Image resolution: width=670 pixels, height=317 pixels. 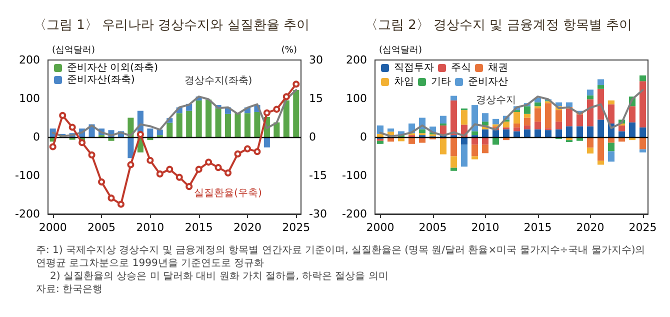 What do you see at coordinates (101, 80) in the screenshot?
I see `legend-label: 준비자산(좌축)` at bounding box center [101, 80].